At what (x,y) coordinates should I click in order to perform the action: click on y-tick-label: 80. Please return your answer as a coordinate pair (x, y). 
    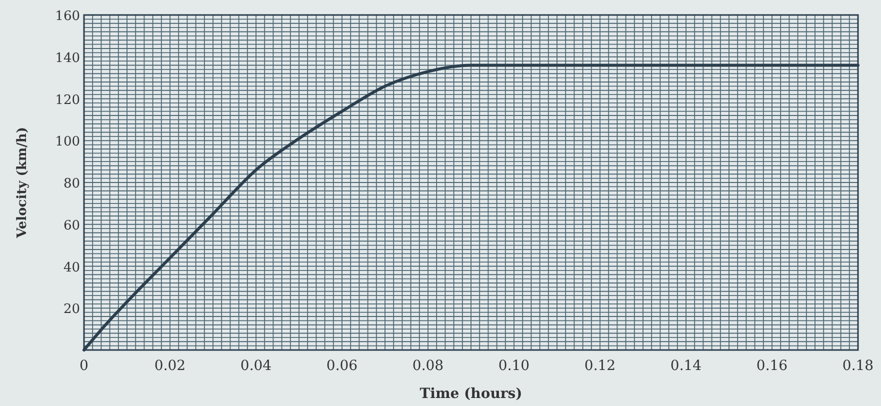
    Looking at the image, I should click on (71, 184).